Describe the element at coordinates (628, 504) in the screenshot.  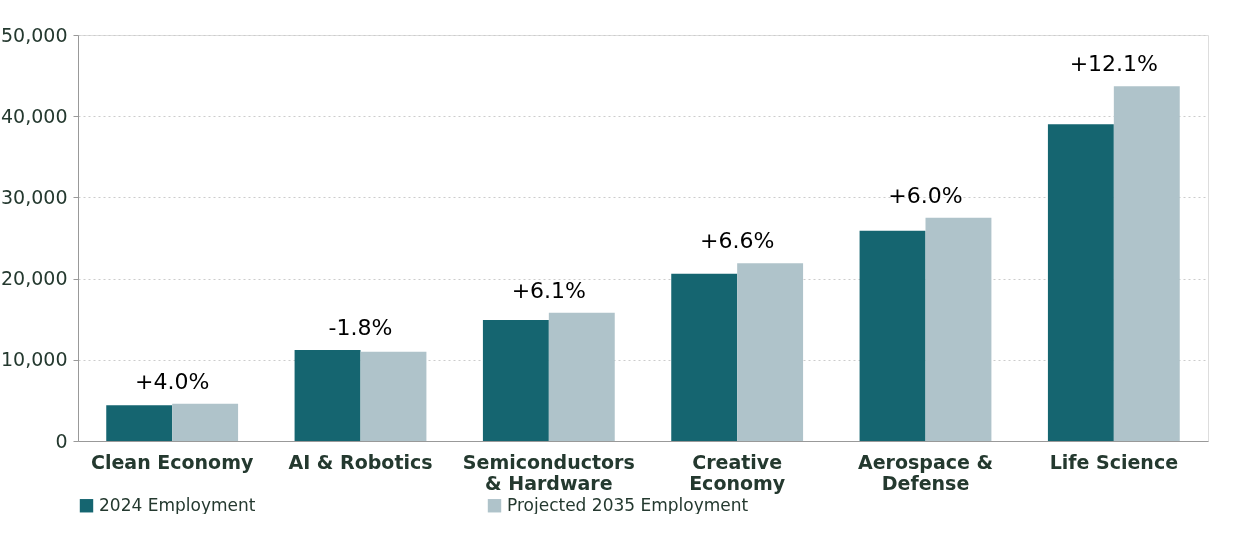
I see `legend-label: Projected 2035 Employment` at that location.